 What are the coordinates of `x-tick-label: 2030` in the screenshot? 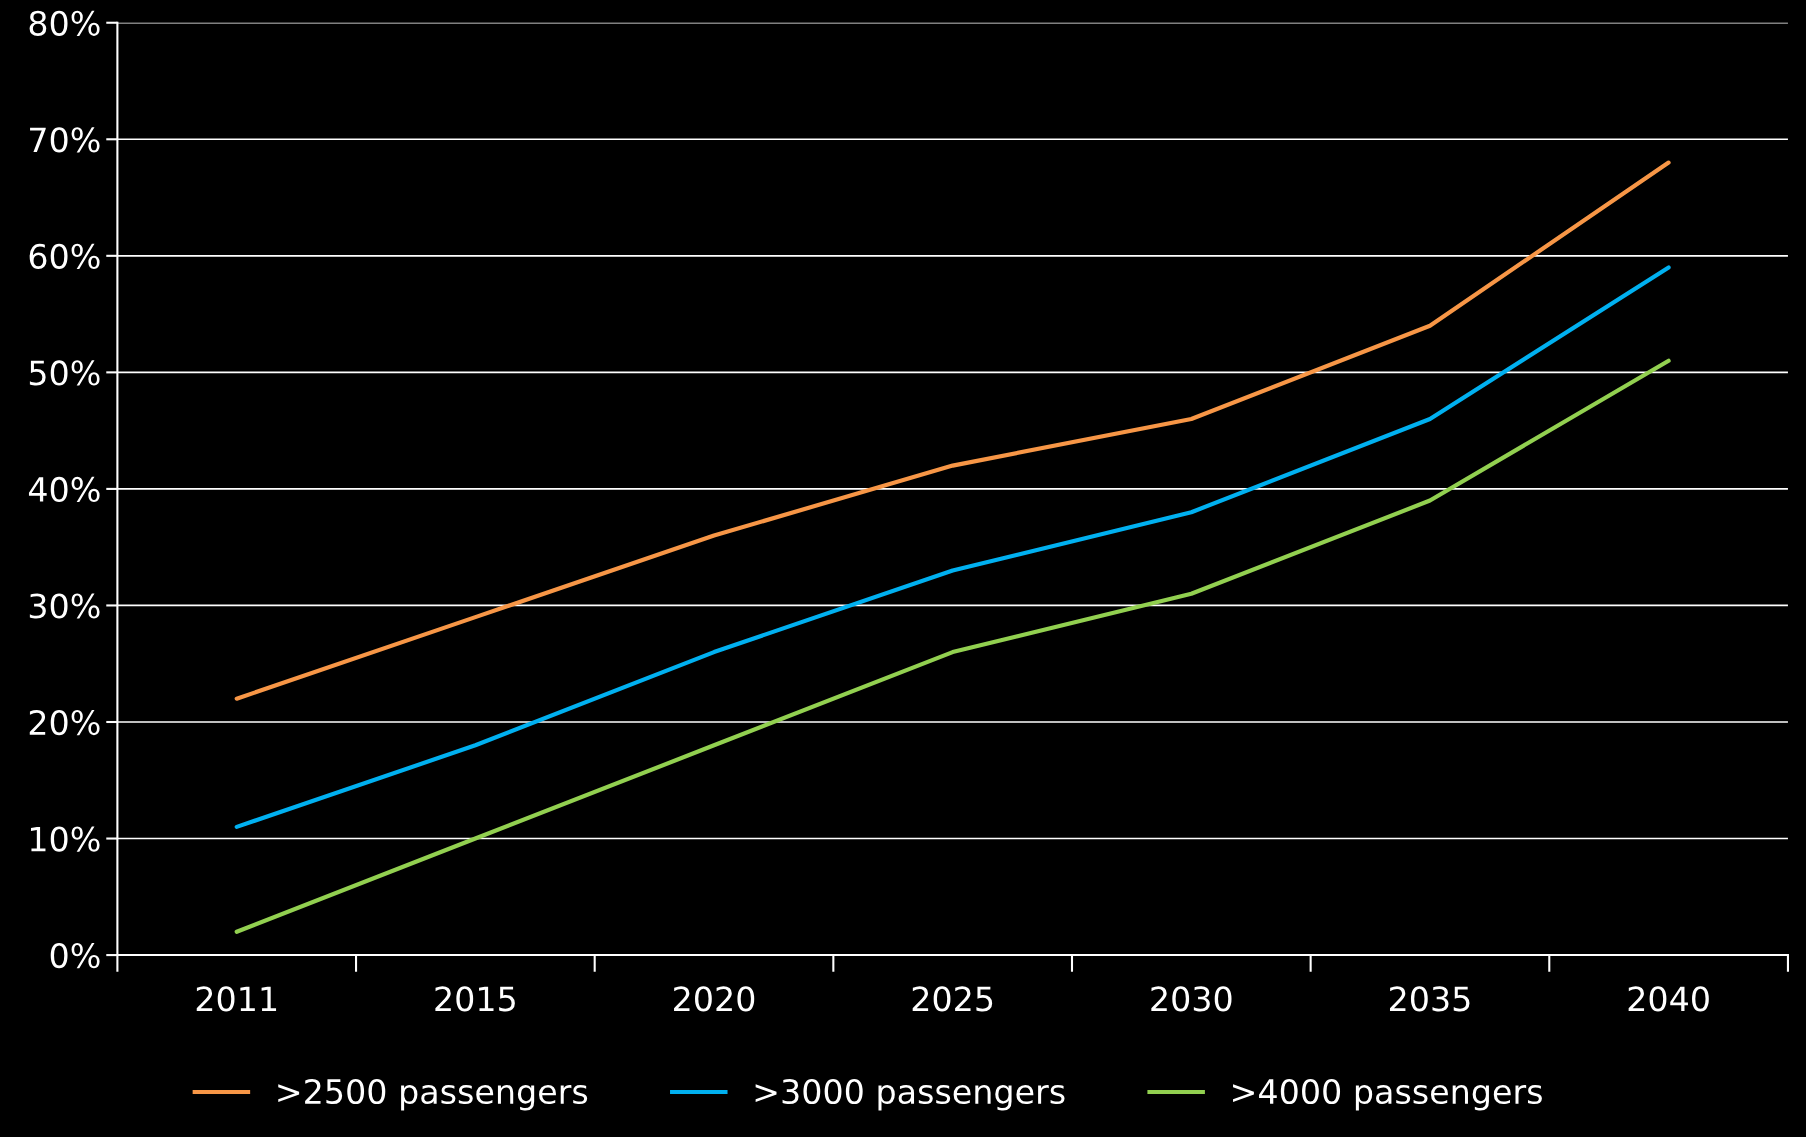 It's located at (1191, 999).